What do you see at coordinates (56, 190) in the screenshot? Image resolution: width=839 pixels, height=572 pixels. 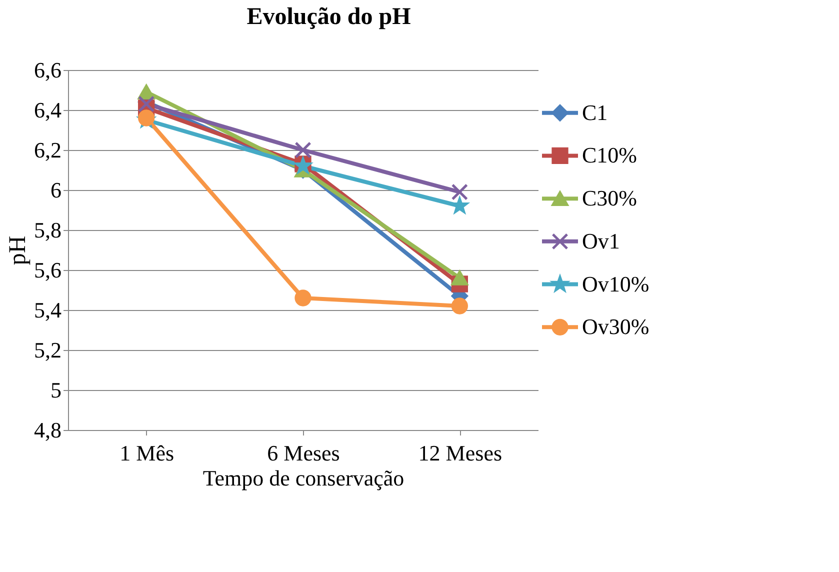 I see `y-tick-label: 6` at bounding box center [56, 190].